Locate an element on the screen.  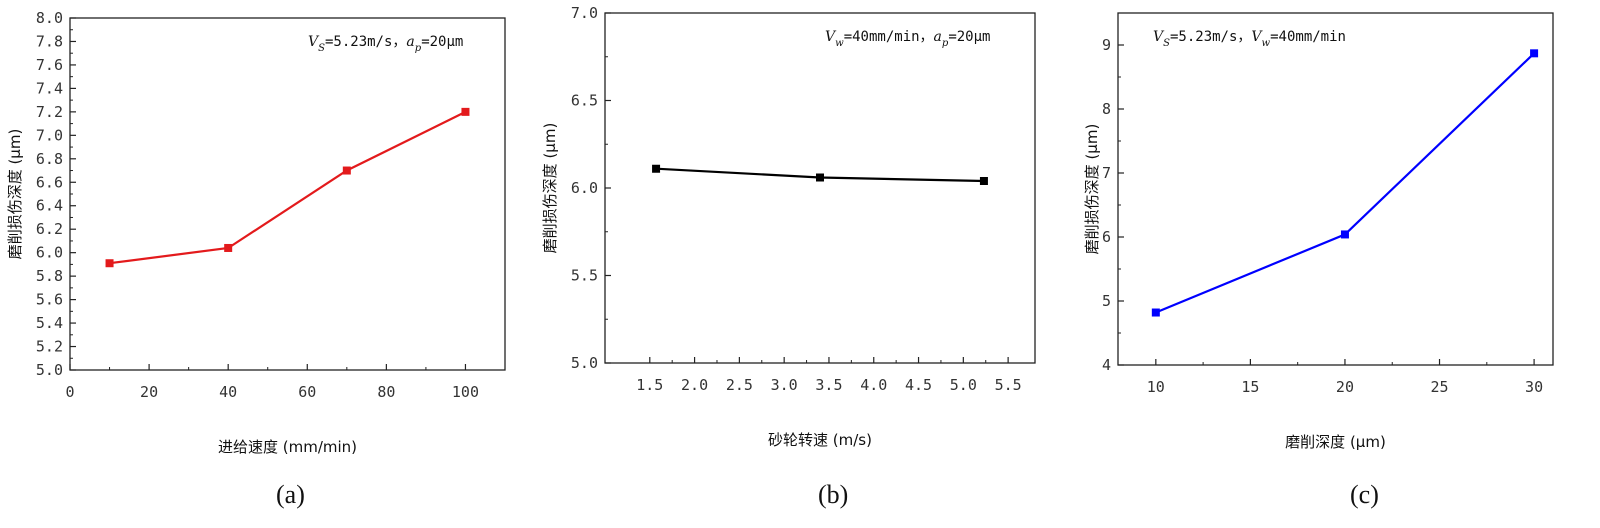
x-tick-label: 5.0 is located at coordinates (963, 385).